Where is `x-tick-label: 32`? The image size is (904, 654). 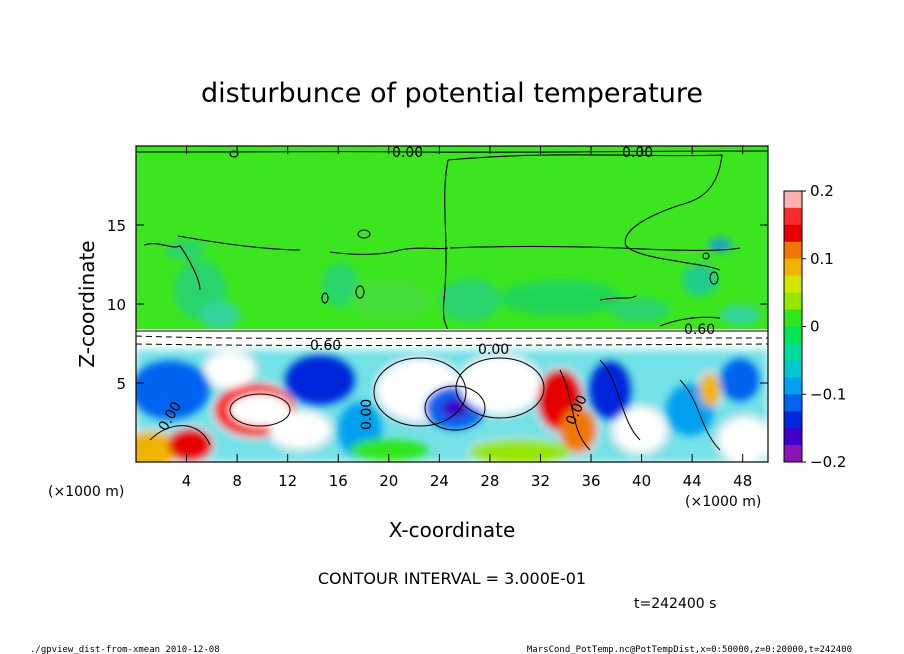 x-tick-label: 32 is located at coordinates (540, 481).